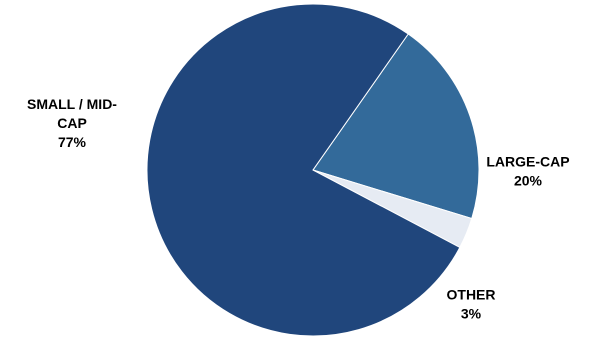 Image resolution: width=599 pixels, height=337 pixels. I want to click on slice-name-line: SMALL / MID-, so click(72, 104).